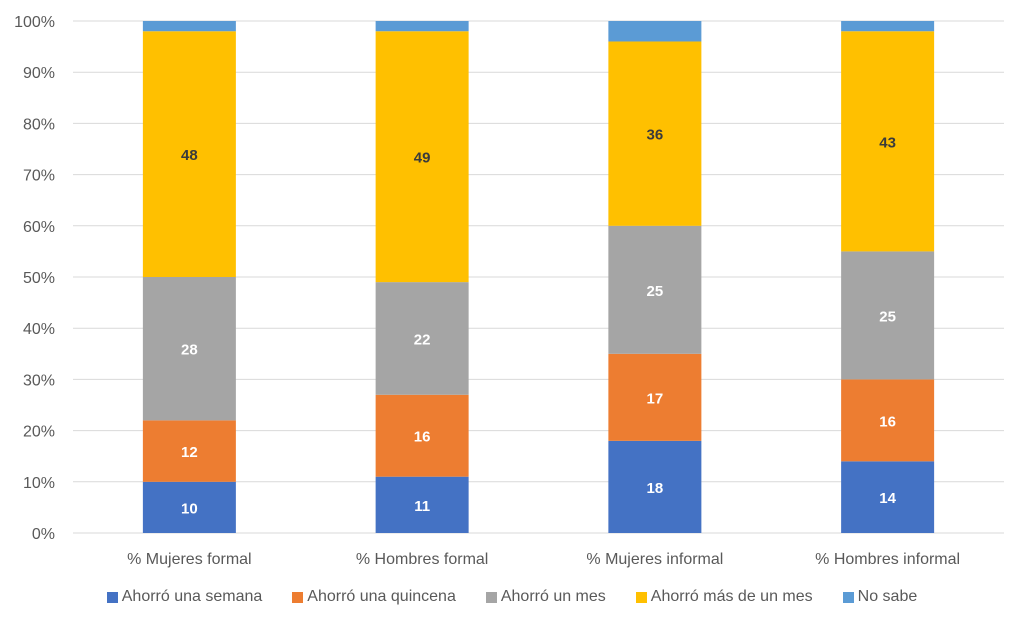 Image resolution: width=1024 pixels, height=630 pixels. I want to click on data-label: 36, so click(655, 135).